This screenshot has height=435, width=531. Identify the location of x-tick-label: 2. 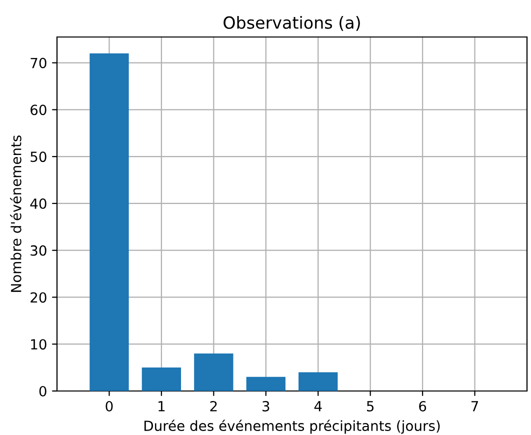
(213, 406).